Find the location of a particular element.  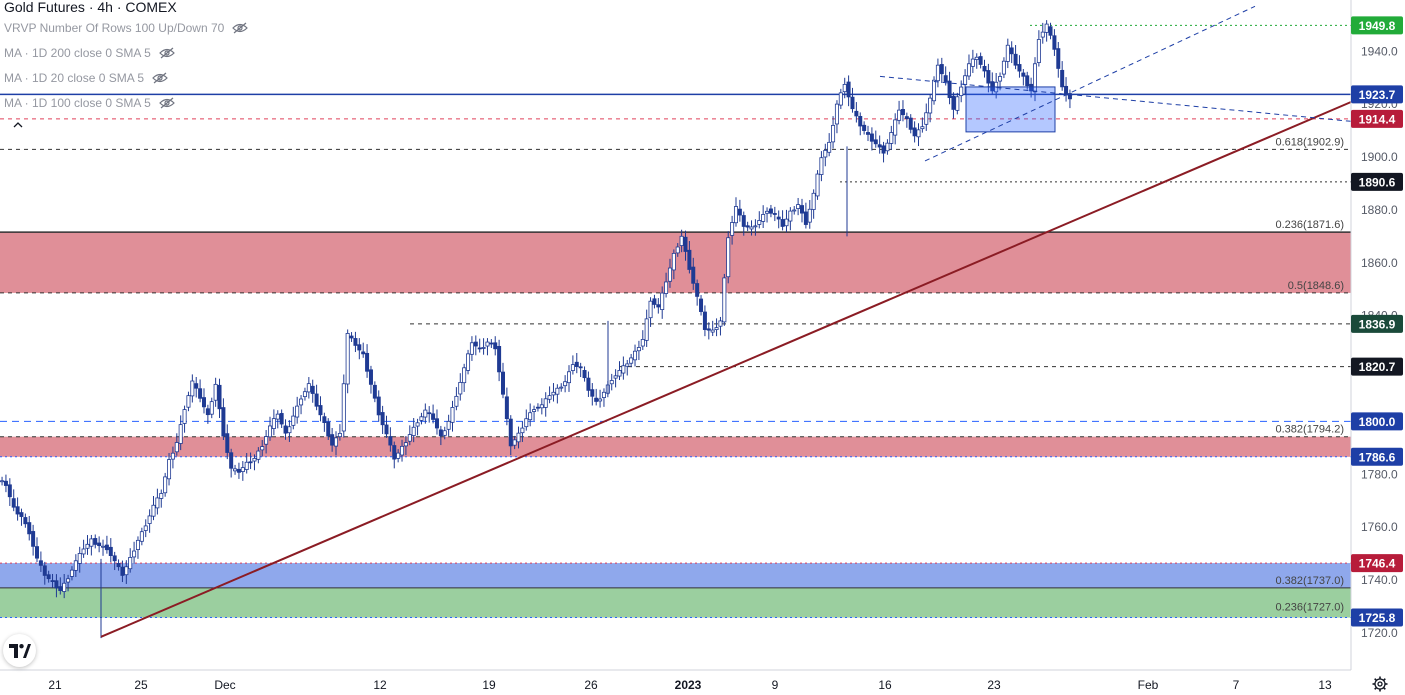

gear-icon is located at coordinates (1380, 684).